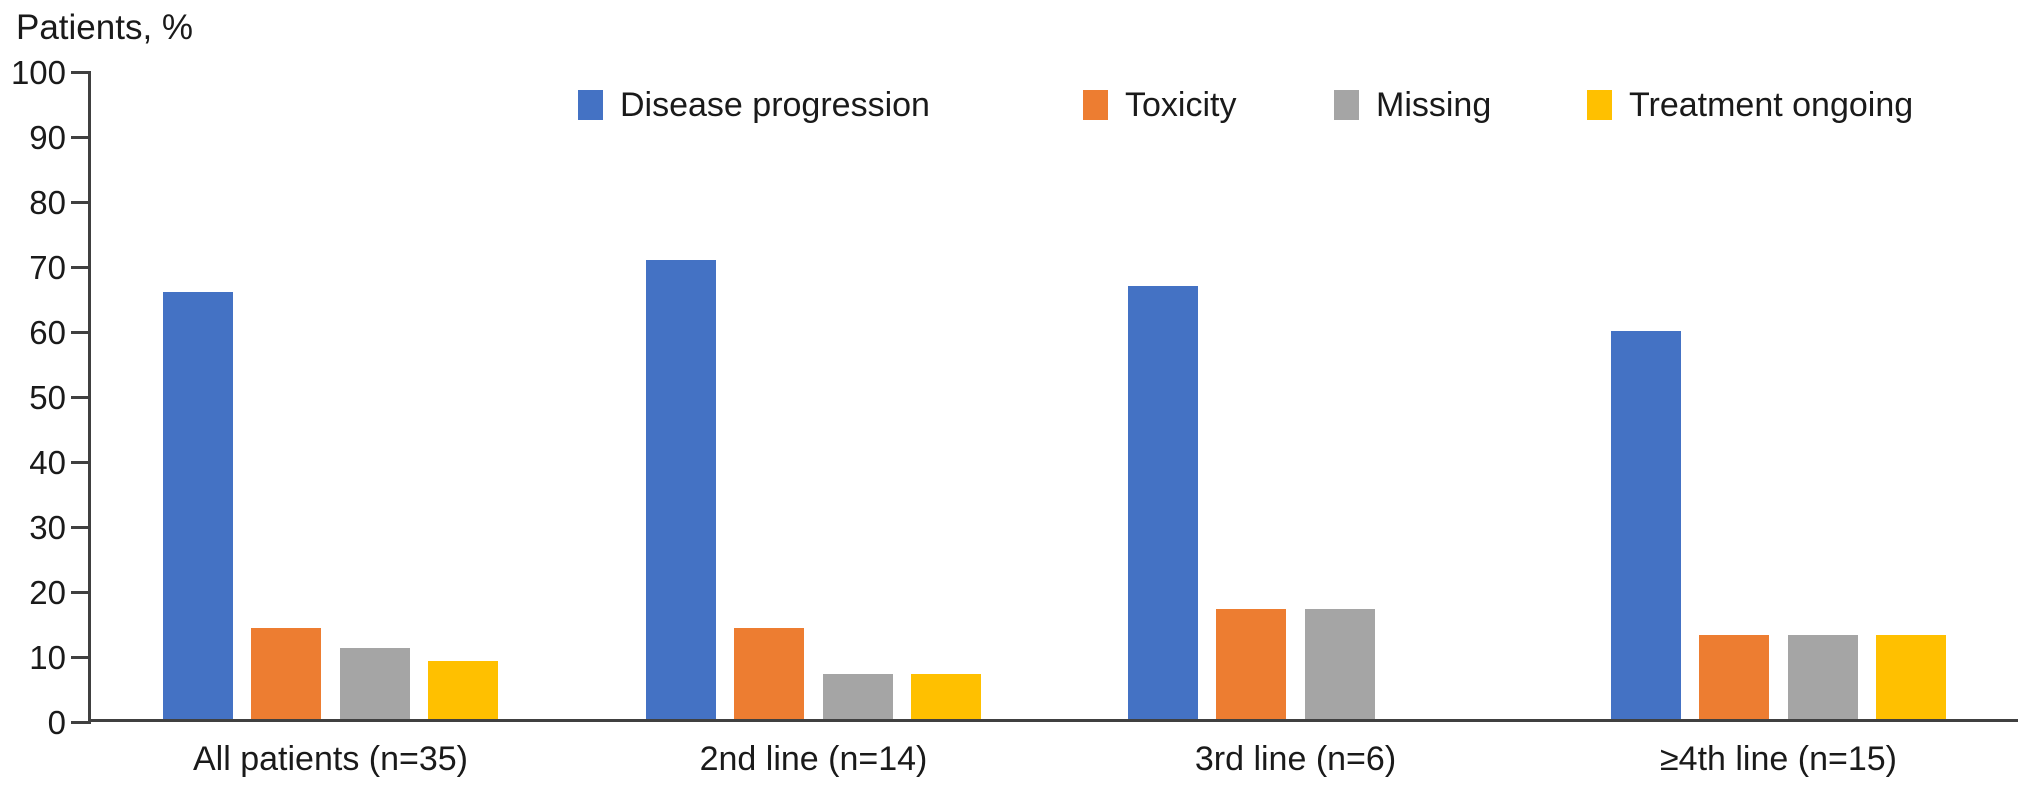  I want to click on legend-item-missing: Missing, so click(1412, 105).